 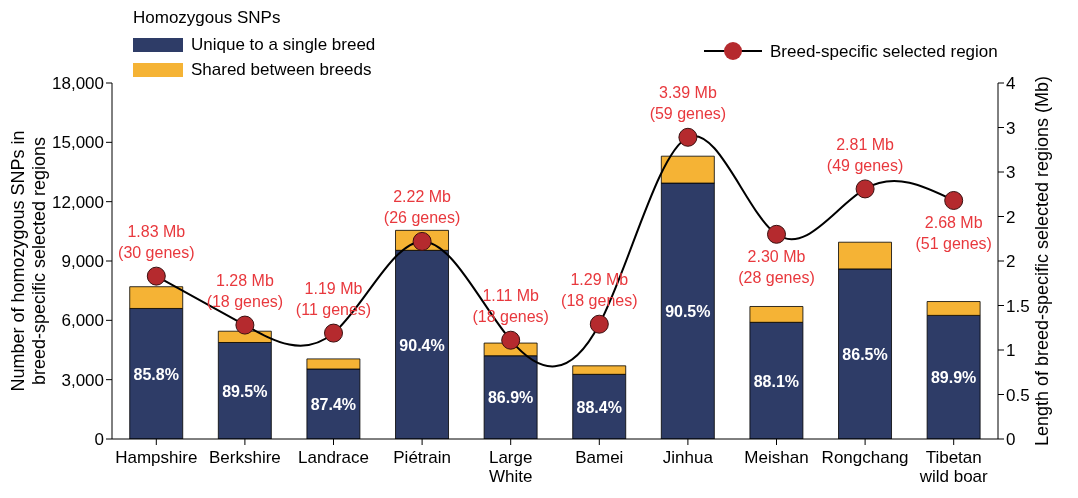 What do you see at coordinates (333, 404) in the screenshot?
I see `annotation: 87.4%` at bounding box center [333, 404].